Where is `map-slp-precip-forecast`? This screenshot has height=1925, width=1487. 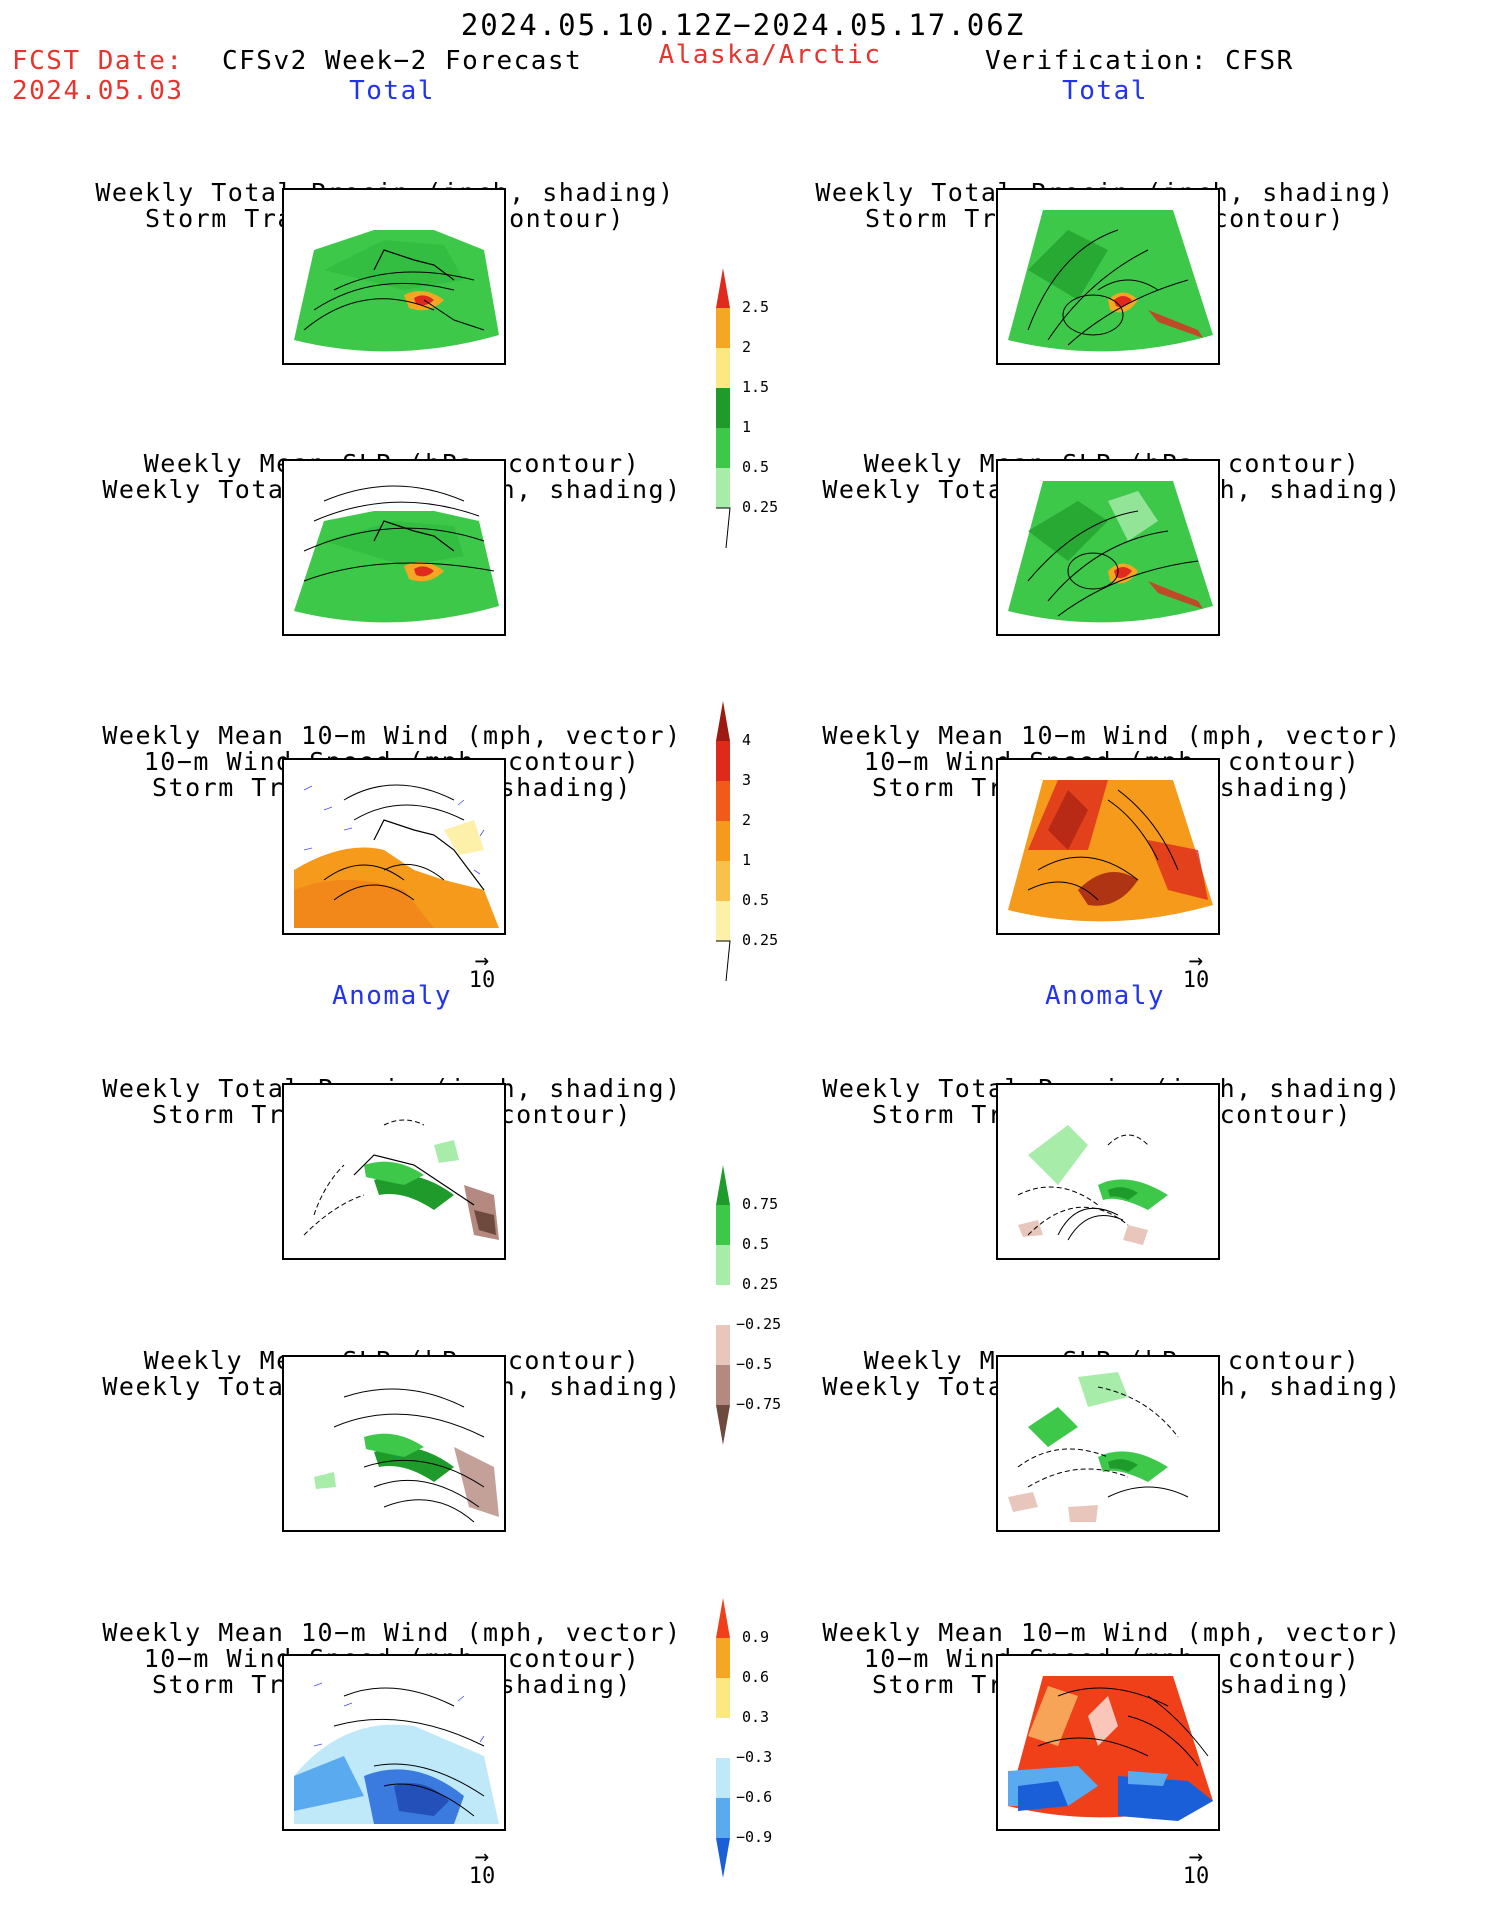 map-slp-precip-forecast is located at coordinates (394, 547).